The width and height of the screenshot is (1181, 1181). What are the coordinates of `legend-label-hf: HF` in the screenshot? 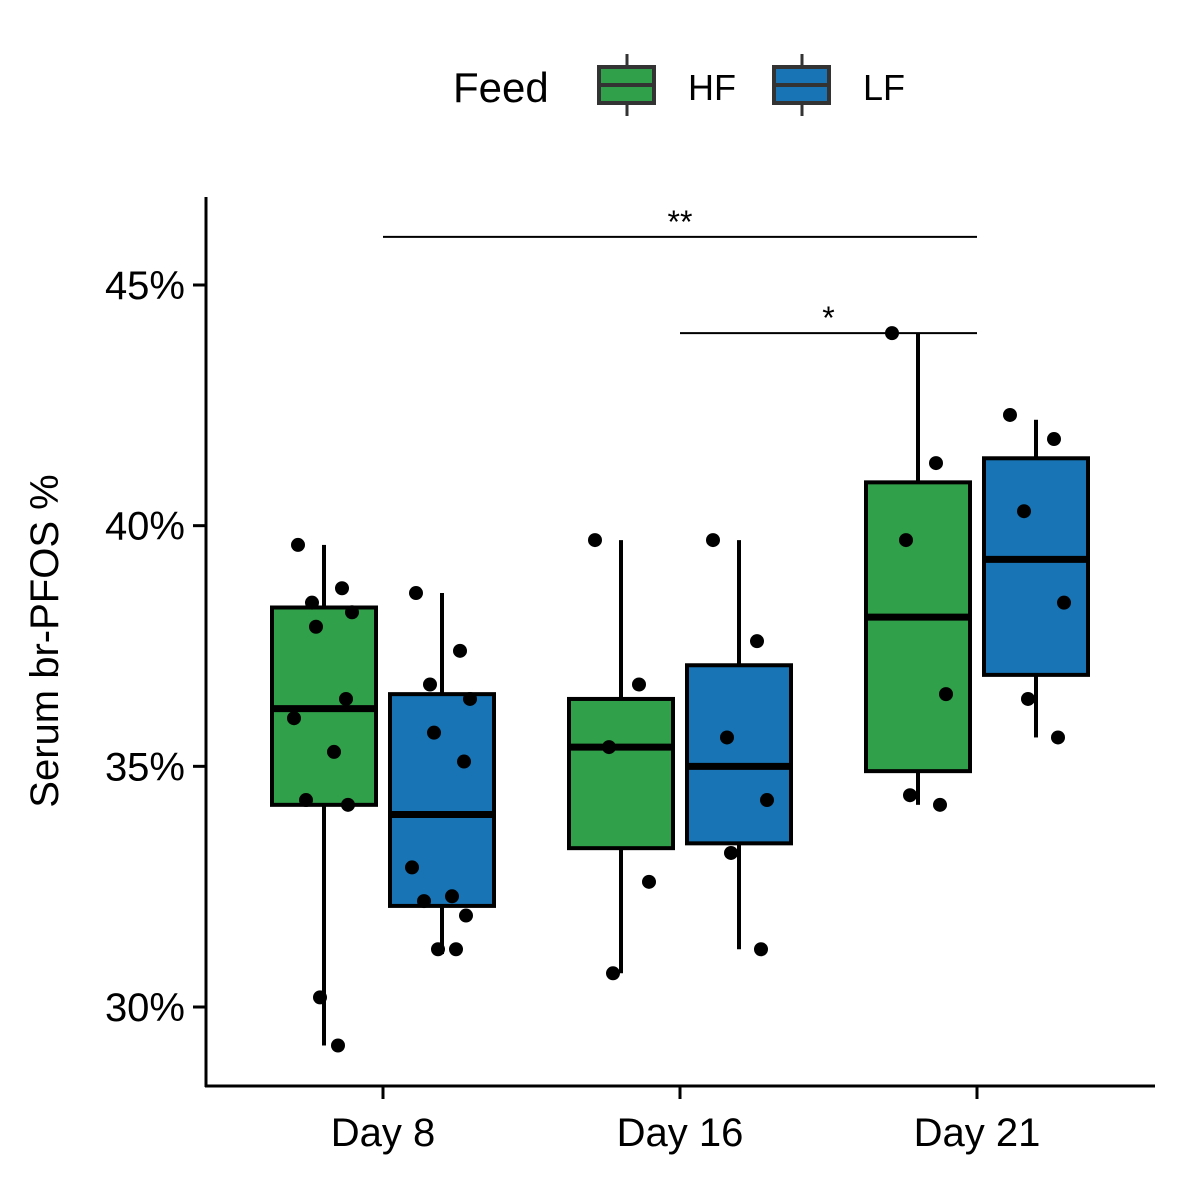 It's located at (712, 87).